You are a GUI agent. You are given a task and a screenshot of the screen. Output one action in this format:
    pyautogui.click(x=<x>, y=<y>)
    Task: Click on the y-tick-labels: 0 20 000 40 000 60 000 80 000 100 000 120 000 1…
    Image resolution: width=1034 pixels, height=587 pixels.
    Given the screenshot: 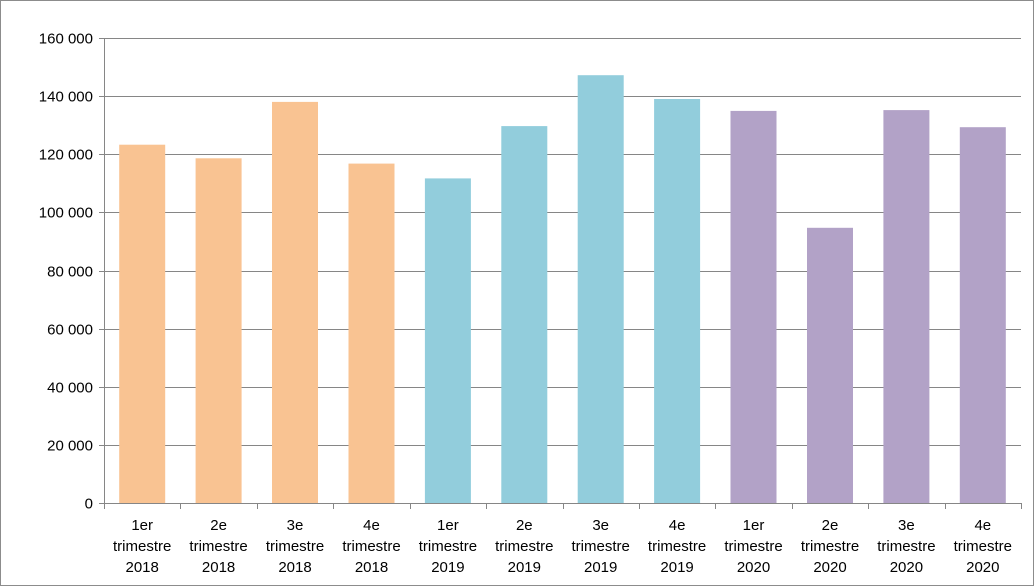 What is the action you would take?
    pyautogui.click(x=66, y=272)
    